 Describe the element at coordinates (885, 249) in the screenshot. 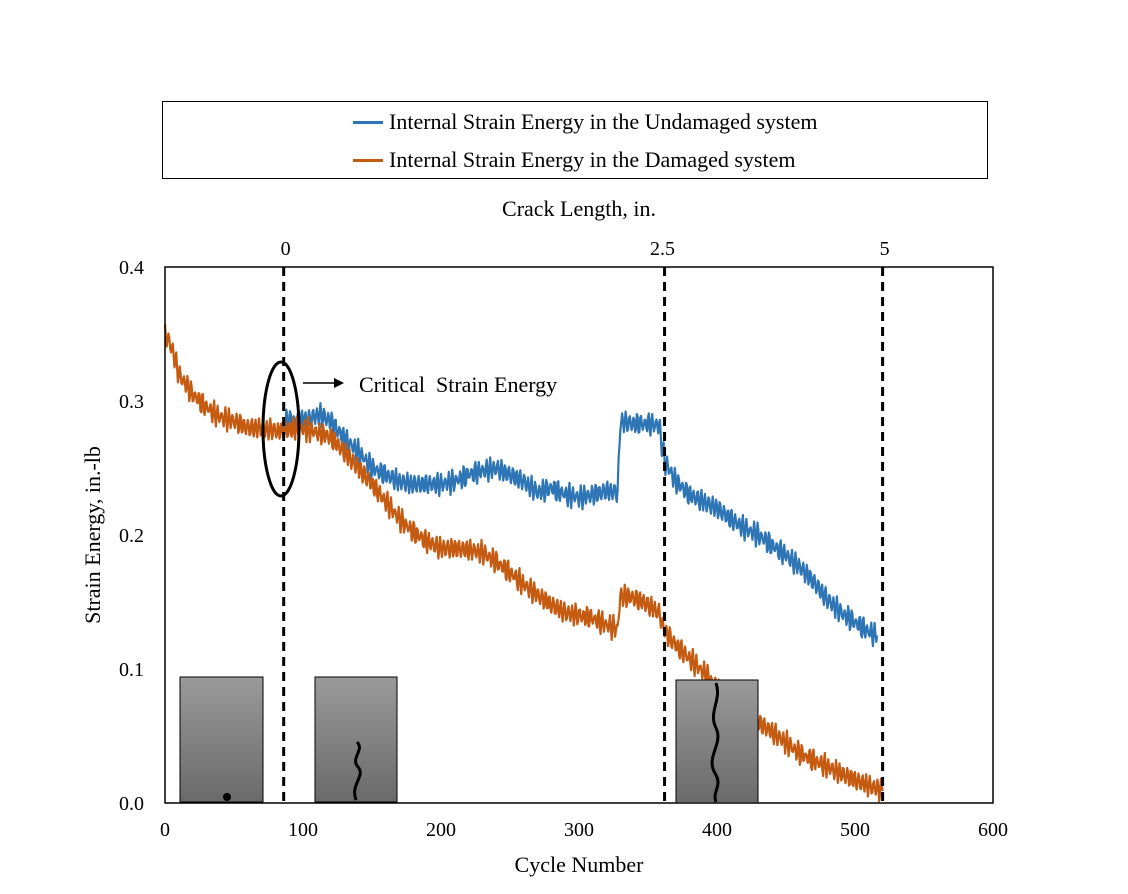

I see `top-axis-tick-label: 5` at that location.